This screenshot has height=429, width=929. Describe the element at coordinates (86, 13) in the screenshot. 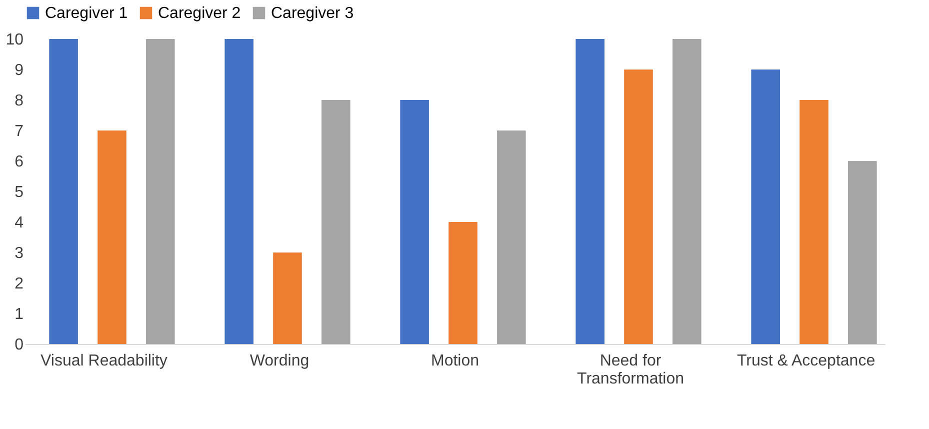

I see `legend-label: Caregiver 1` at that location.